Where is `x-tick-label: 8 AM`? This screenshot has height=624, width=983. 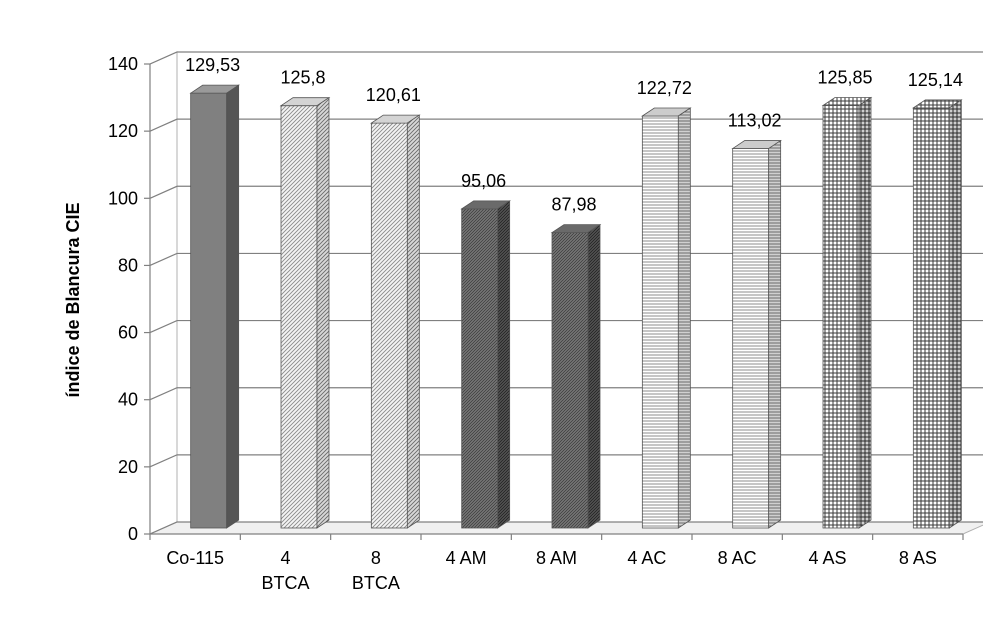 x-tick-label: 8 AM is located at coordinates (556, 558).